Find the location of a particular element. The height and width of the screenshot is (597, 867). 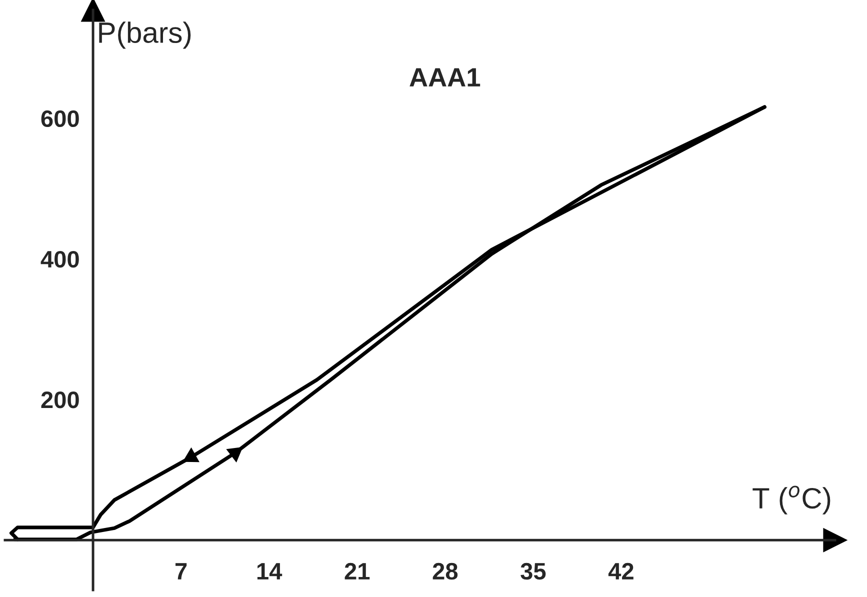

text: AAA1 is located at coordinates (445, 77).